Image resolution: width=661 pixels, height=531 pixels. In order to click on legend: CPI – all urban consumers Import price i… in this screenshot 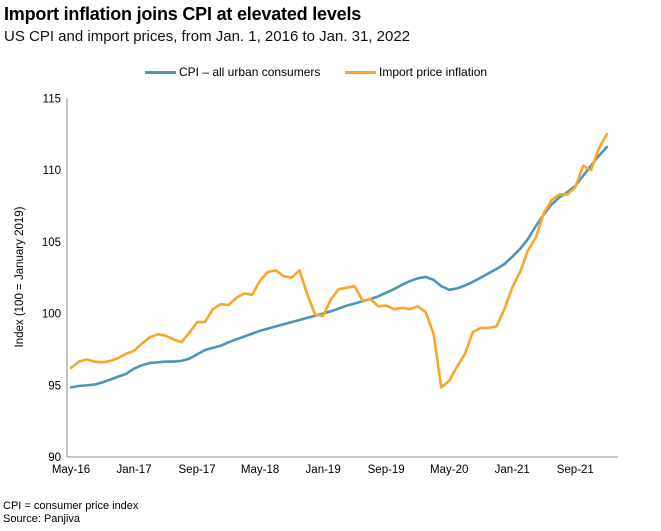, I will do `click(330, 72)`.